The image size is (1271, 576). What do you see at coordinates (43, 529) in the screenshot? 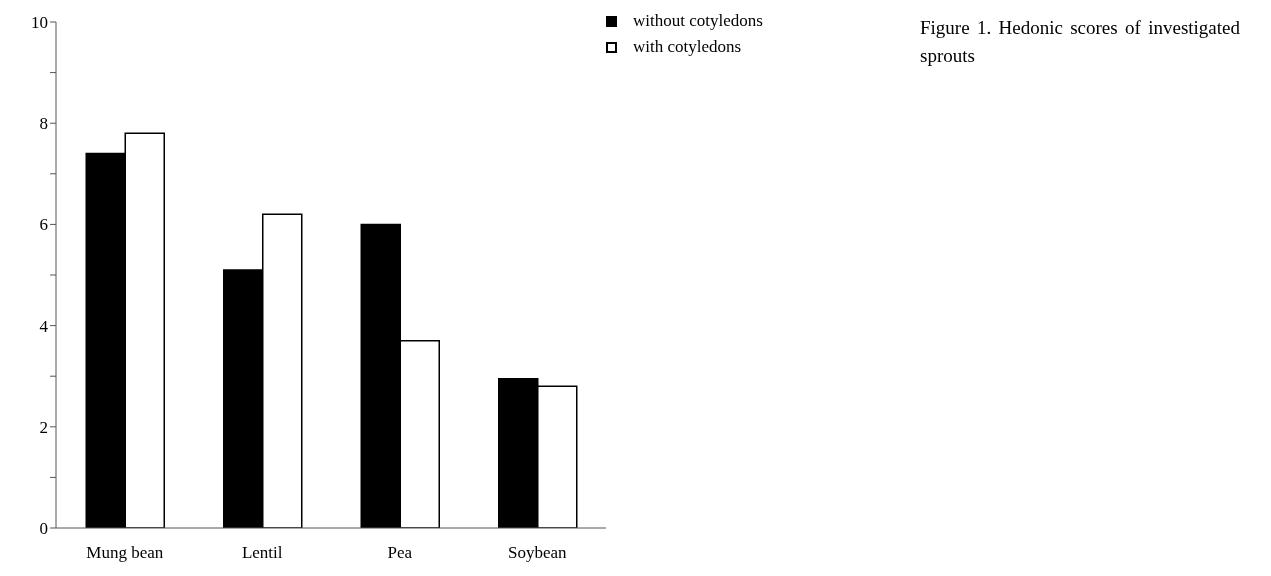
I see `y-tick-label: 0` at bounding box center [43, 529].